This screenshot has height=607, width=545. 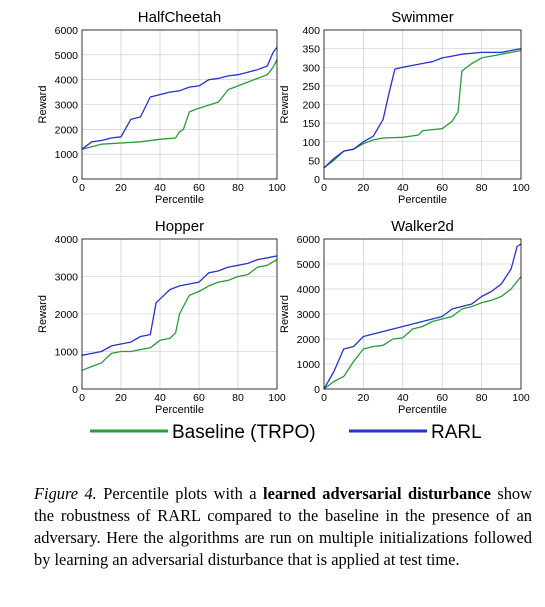 What do you see at coordinates (311, 143) in the screenshot?
I see `y-tick-label: 100` at bounding box center [311, 143].